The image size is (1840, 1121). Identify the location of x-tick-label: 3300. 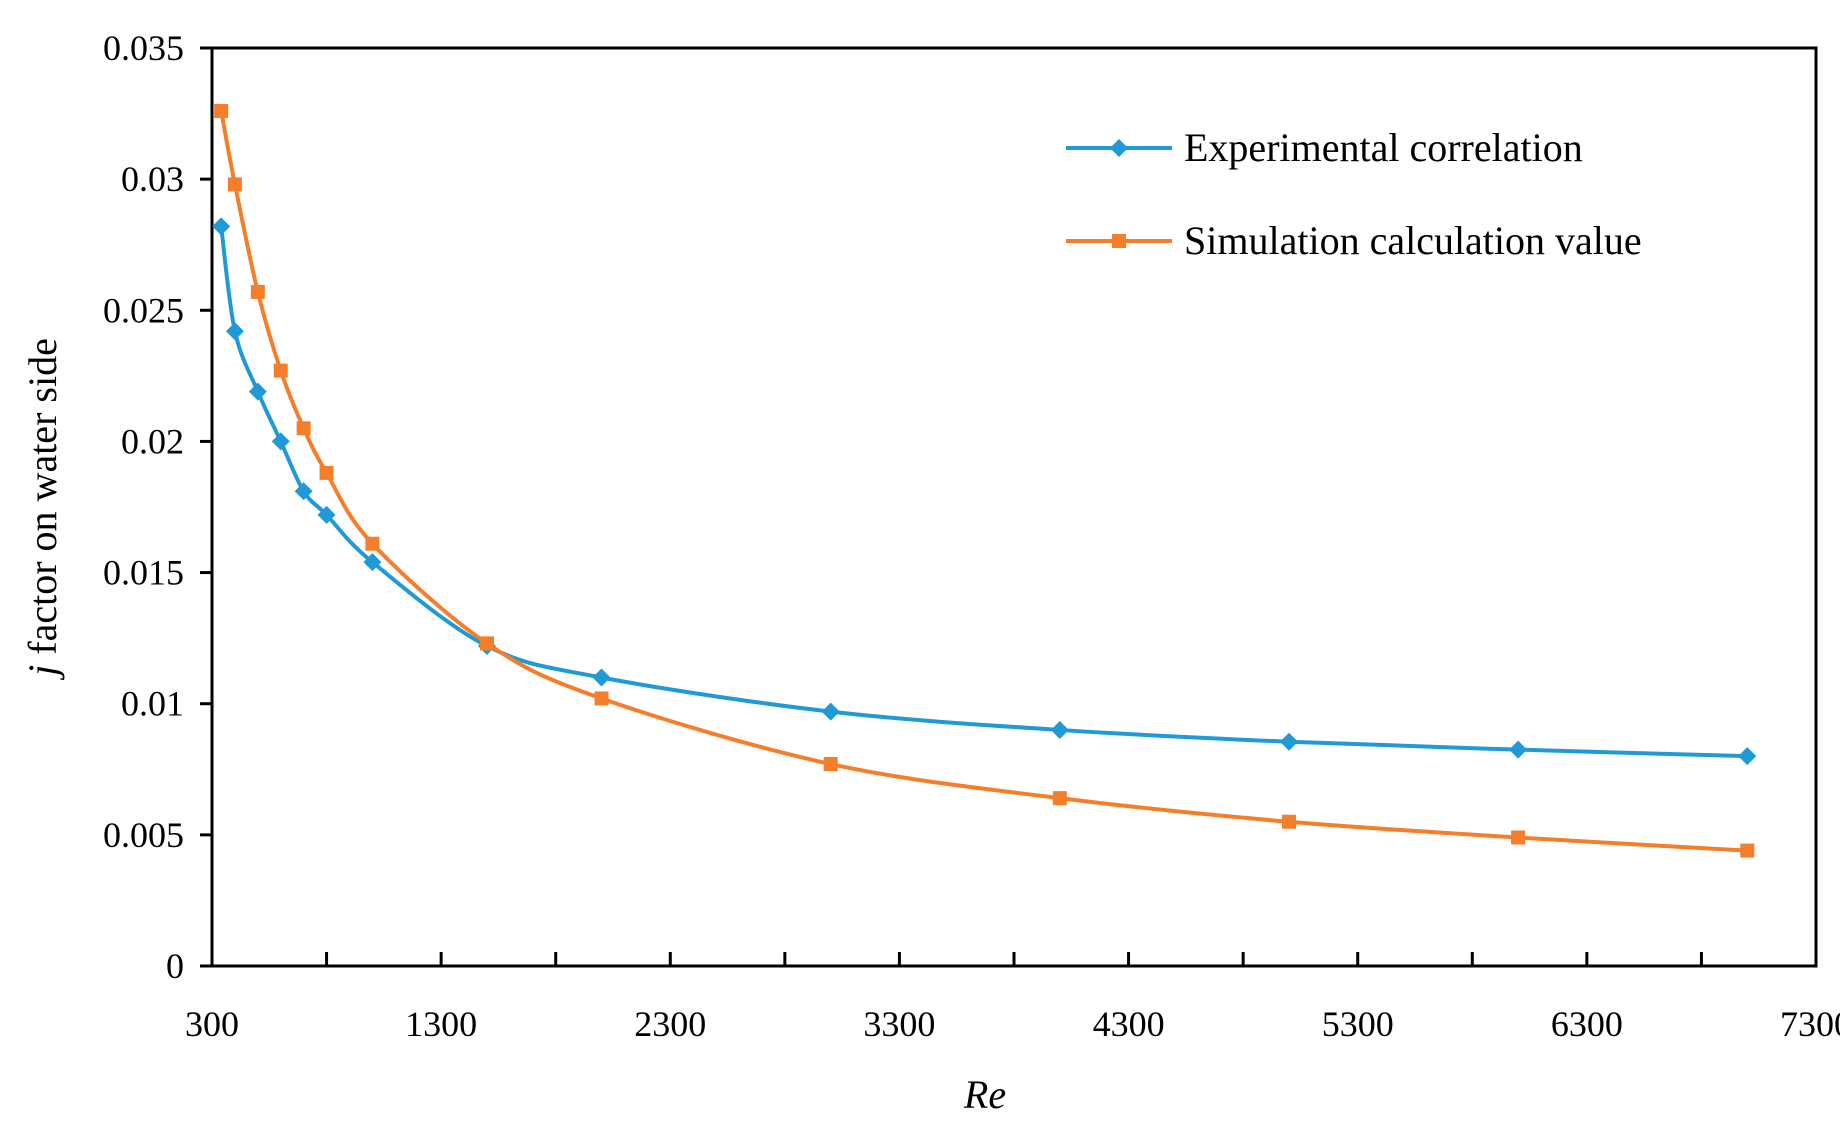
(899, 1024).